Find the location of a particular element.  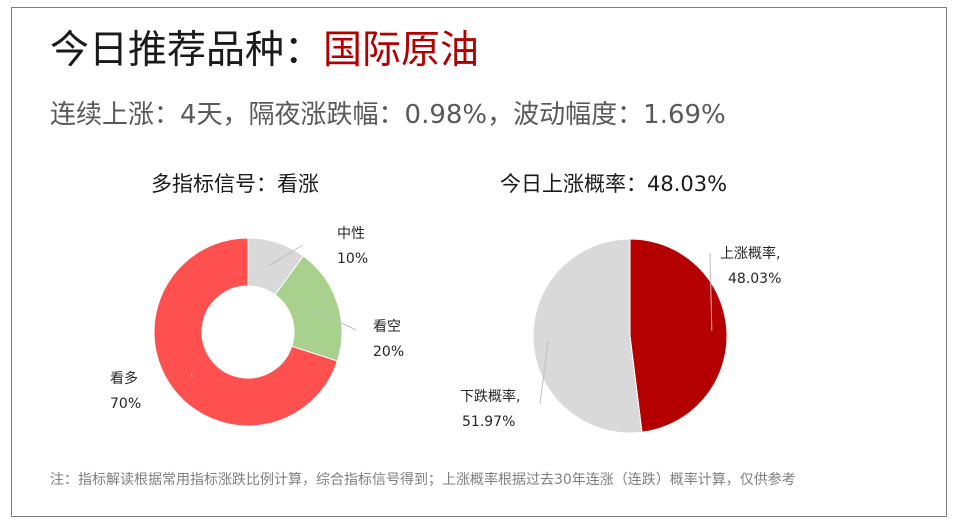

chart1-slice-value-0: 48.03% is located at coordinates (754, 279).